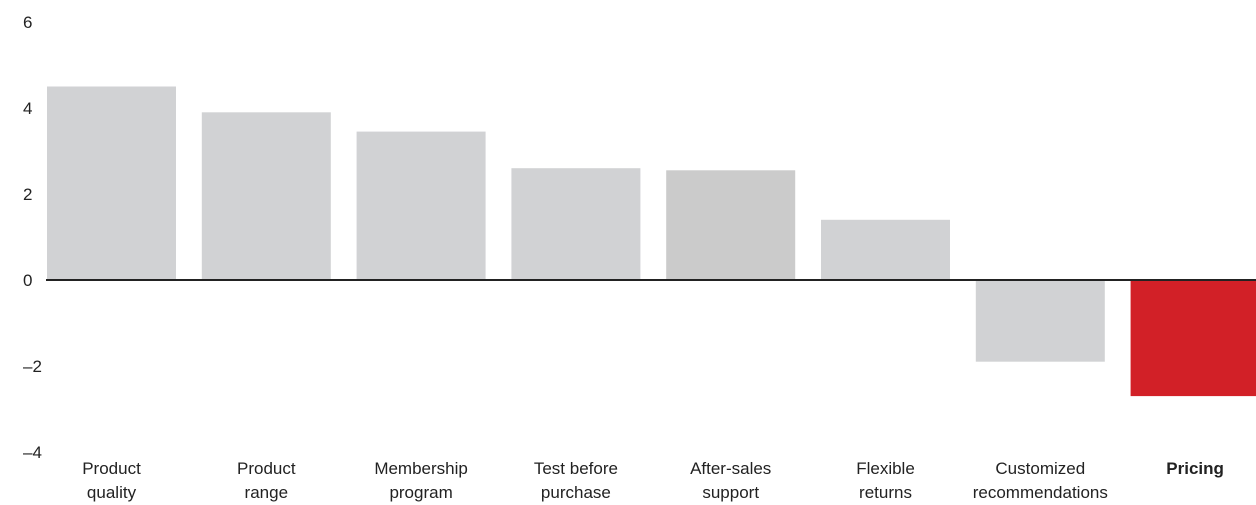  What do you see at coordinates (421, 480) in the screenshot?
I see `x-tick-label: Membership program` at bounding box center [421, 480].